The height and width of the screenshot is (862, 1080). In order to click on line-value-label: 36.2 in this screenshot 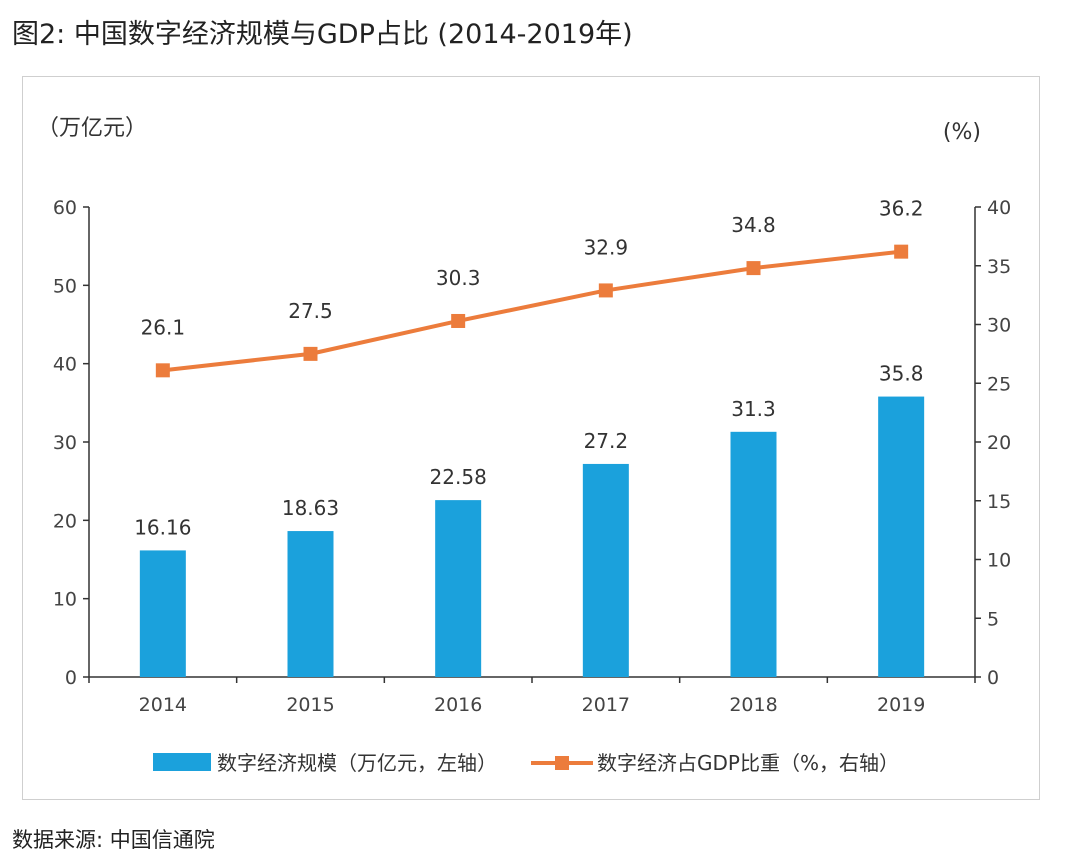, I will do `click(901, 209)`.